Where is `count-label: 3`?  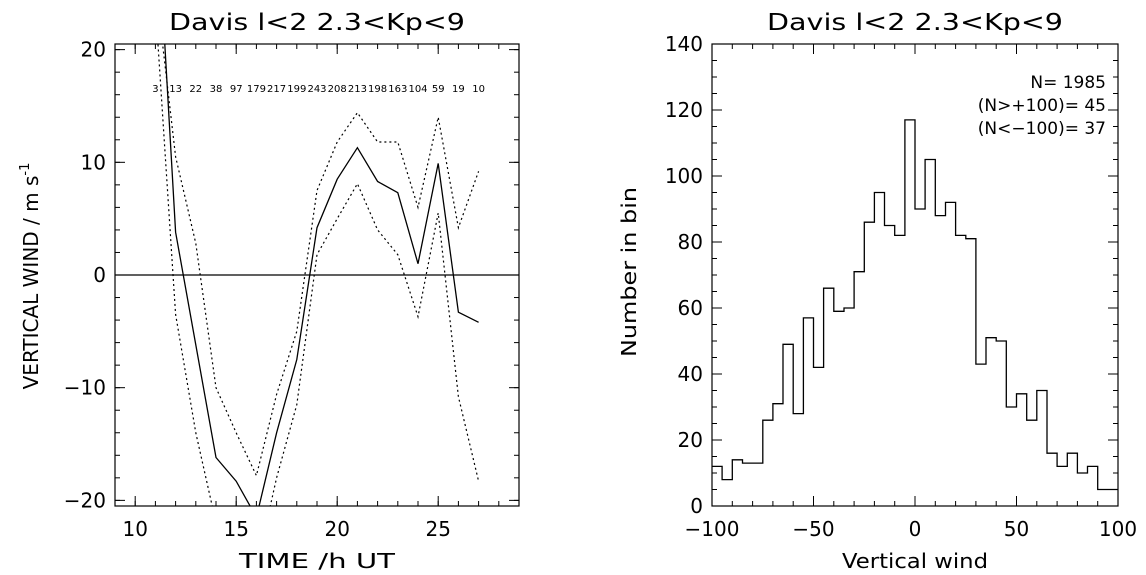 count-label: 3 is located at coordinates (155, 89).